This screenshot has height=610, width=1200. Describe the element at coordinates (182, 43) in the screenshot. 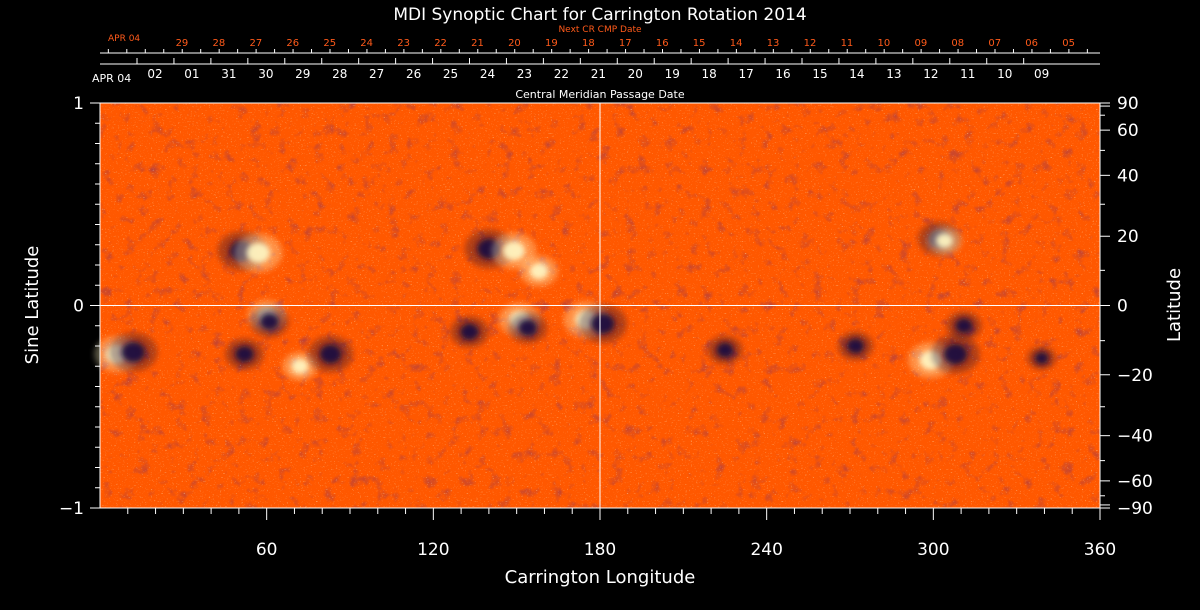

I see `next-rotation-day-label: 29` at that location.